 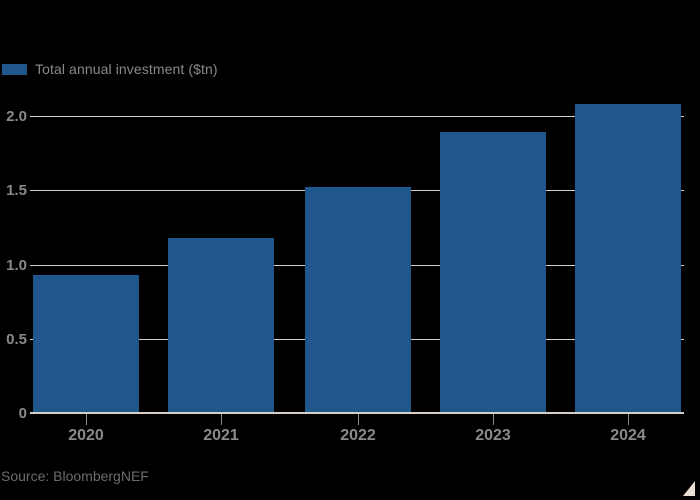 What do you see at coordinates (628, 258) in the screenshot?
I see `bar-2024` at bounding box center [628, 258].